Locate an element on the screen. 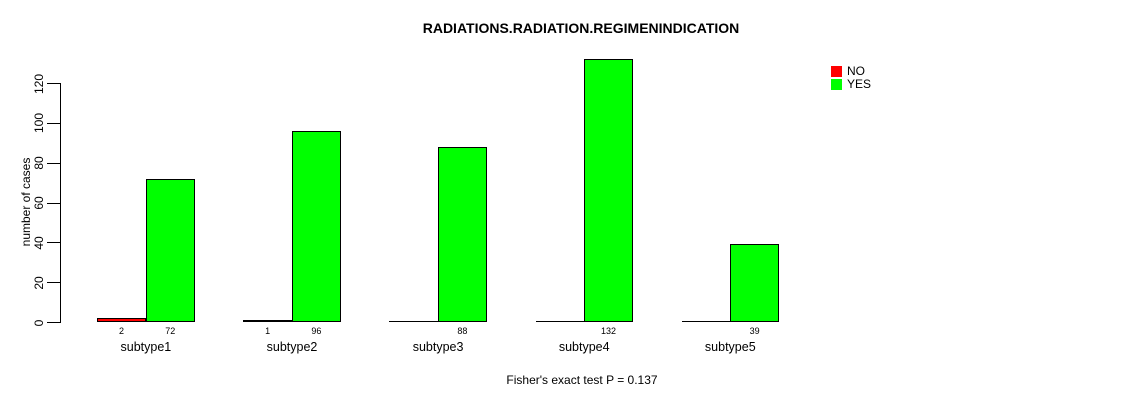  x-category-label: subtype2 is located at coordinates (292, 347).